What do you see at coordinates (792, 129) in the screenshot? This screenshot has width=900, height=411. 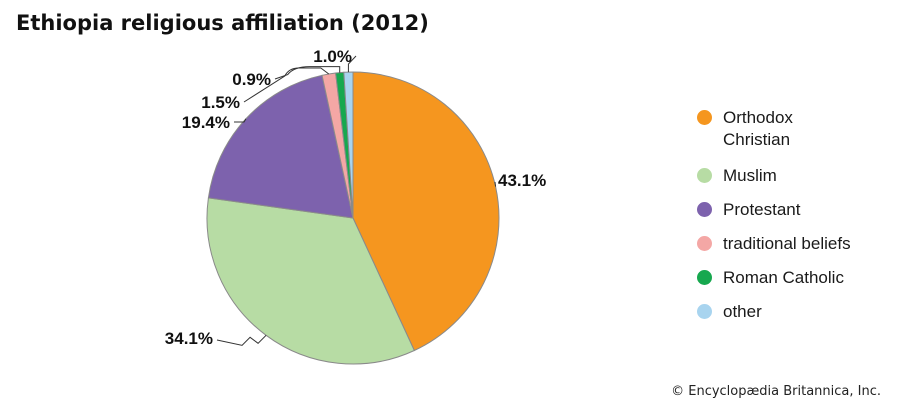 I see `legend-item: Orthodox Christian` at bounding box center [792, 129].